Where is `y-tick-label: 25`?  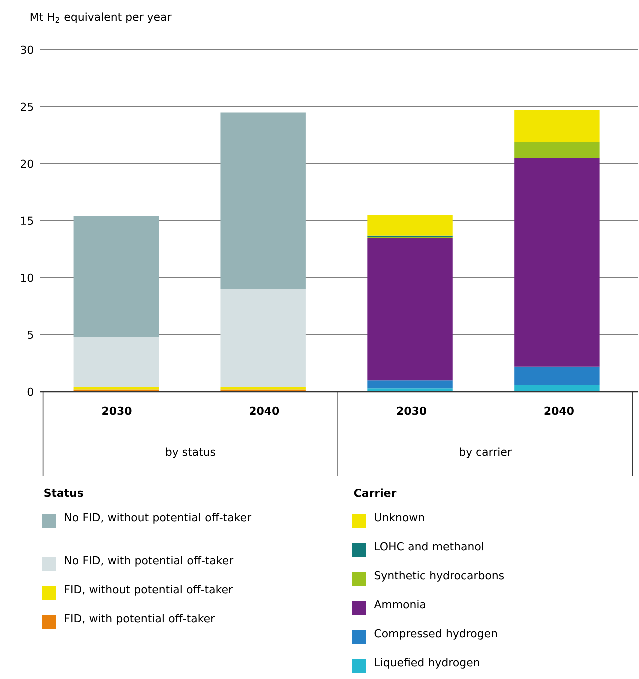
y-tick-label: 25 is located at coordinates (27, 107).